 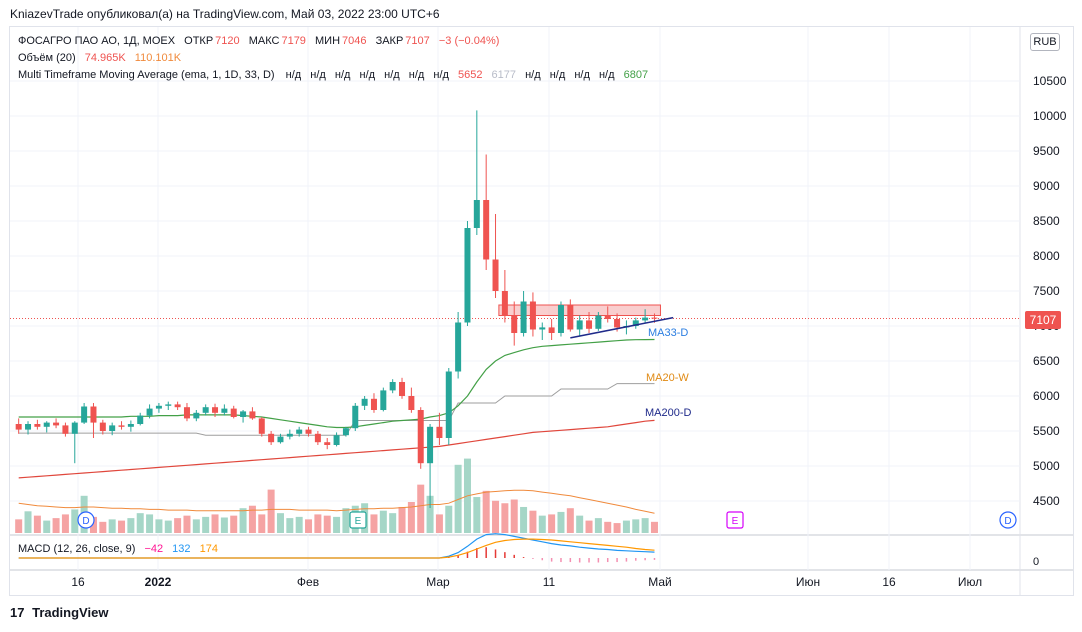 I want to click on y-tick-label: 4500, so click(x=1046, y=501).